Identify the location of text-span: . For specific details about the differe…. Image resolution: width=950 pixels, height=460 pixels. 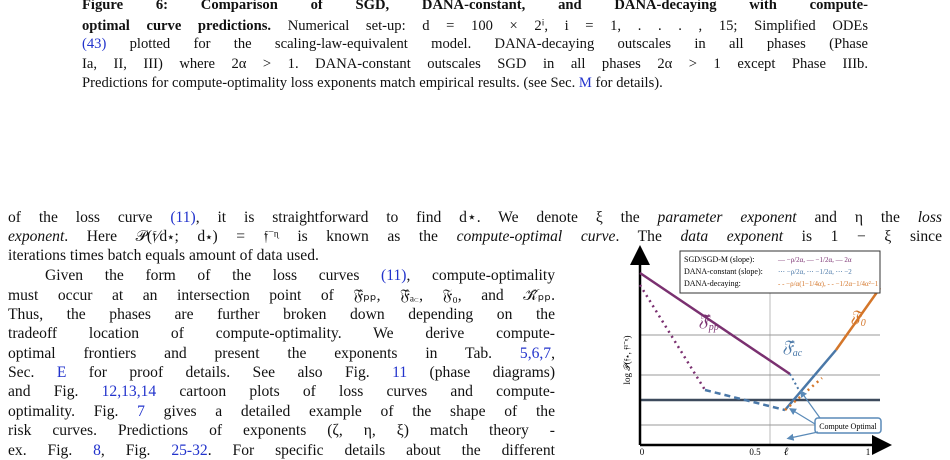
(381, 450).